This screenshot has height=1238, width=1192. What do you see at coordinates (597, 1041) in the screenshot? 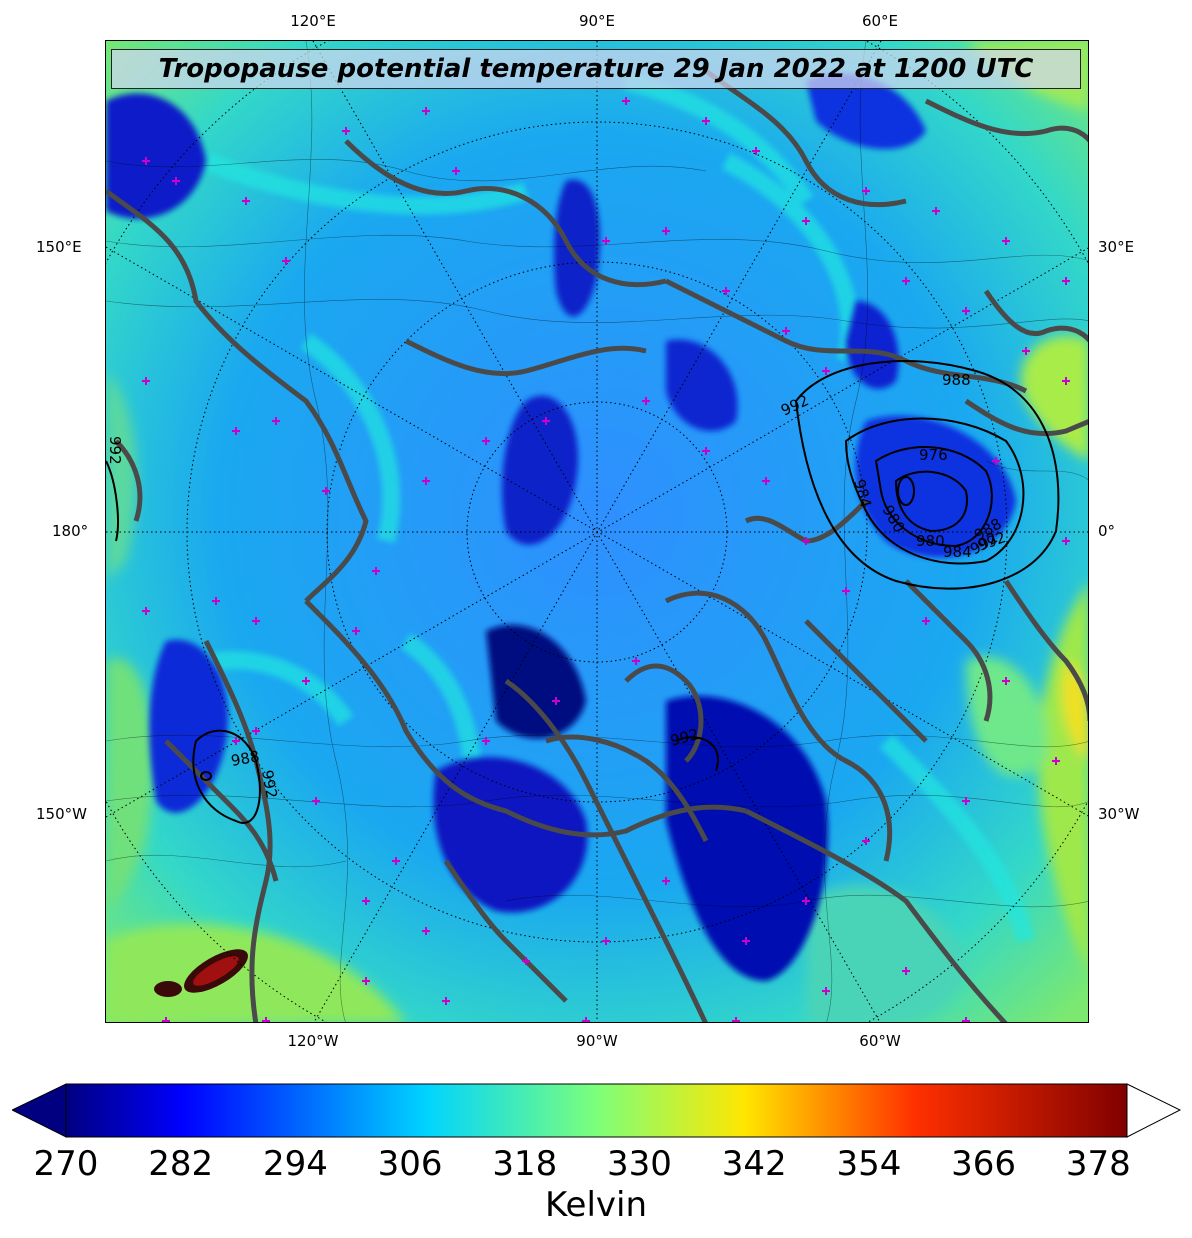
I see `lon-label-bottom: 90°W` at bounding box center [597, 1041].